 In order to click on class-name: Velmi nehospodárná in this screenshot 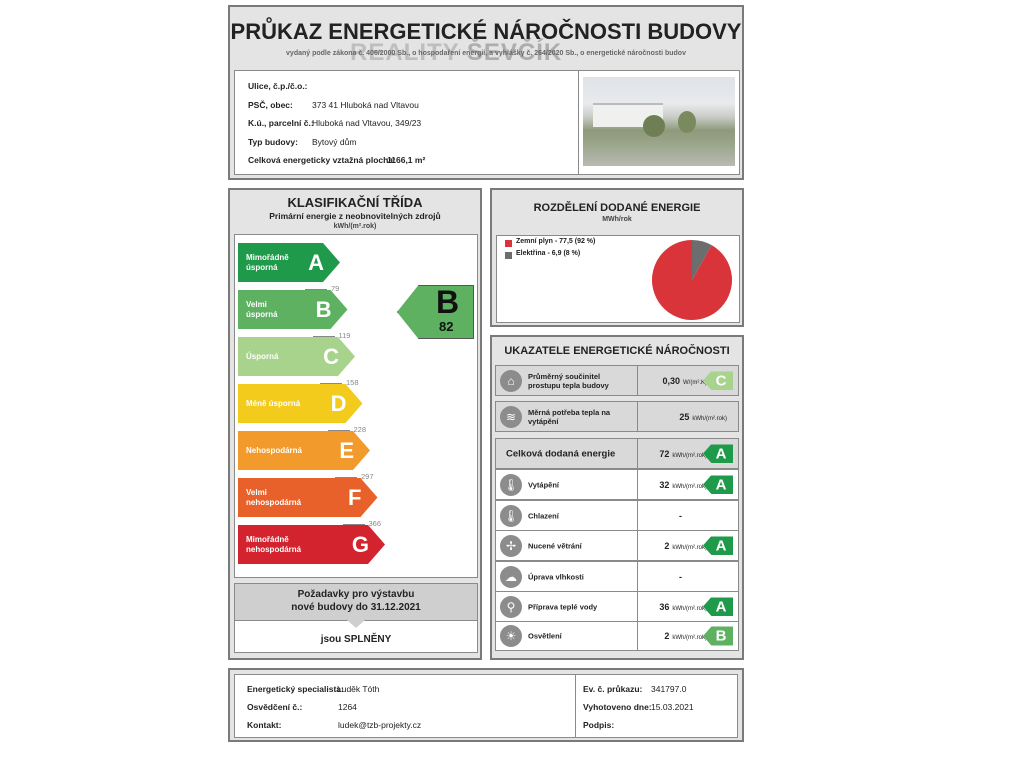, I will do `click(274, 497)`.